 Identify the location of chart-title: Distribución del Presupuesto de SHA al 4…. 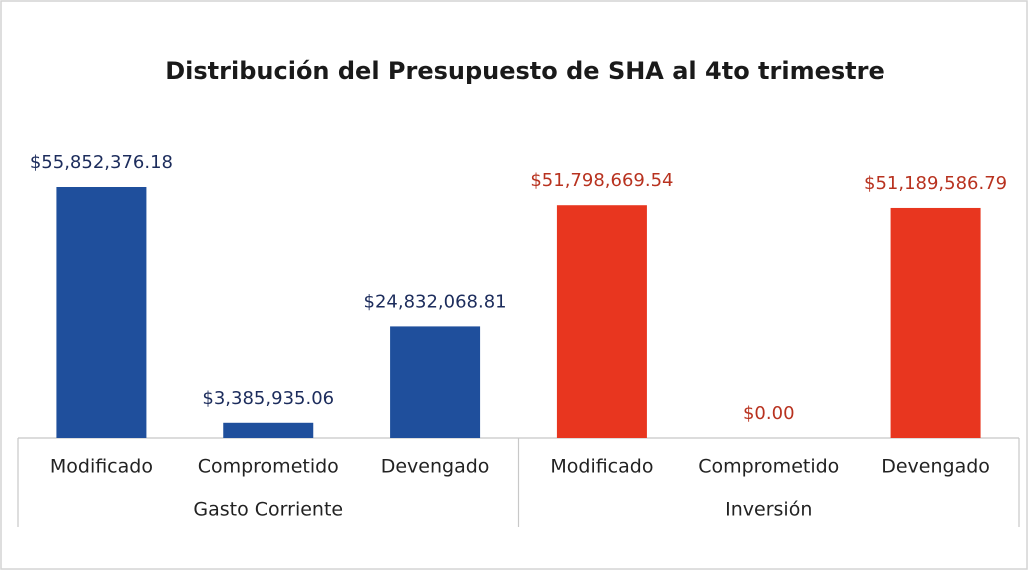
(524, 71).